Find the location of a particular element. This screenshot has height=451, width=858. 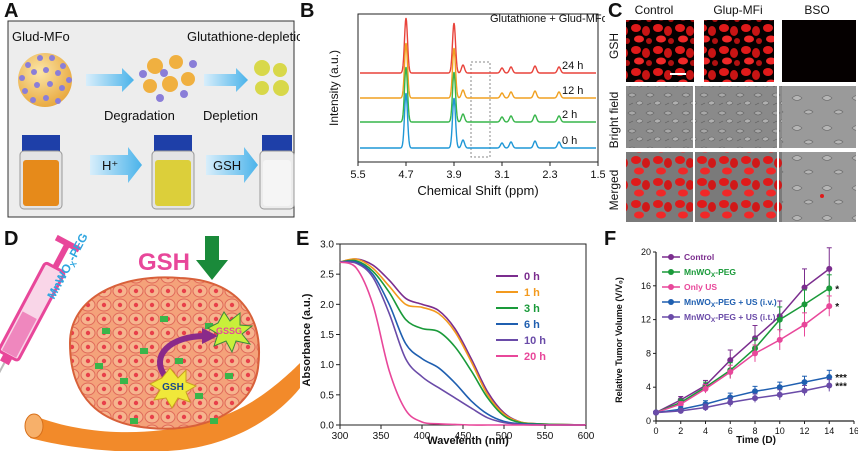

legend-label: 1 h is located at coordinates (532, 293).